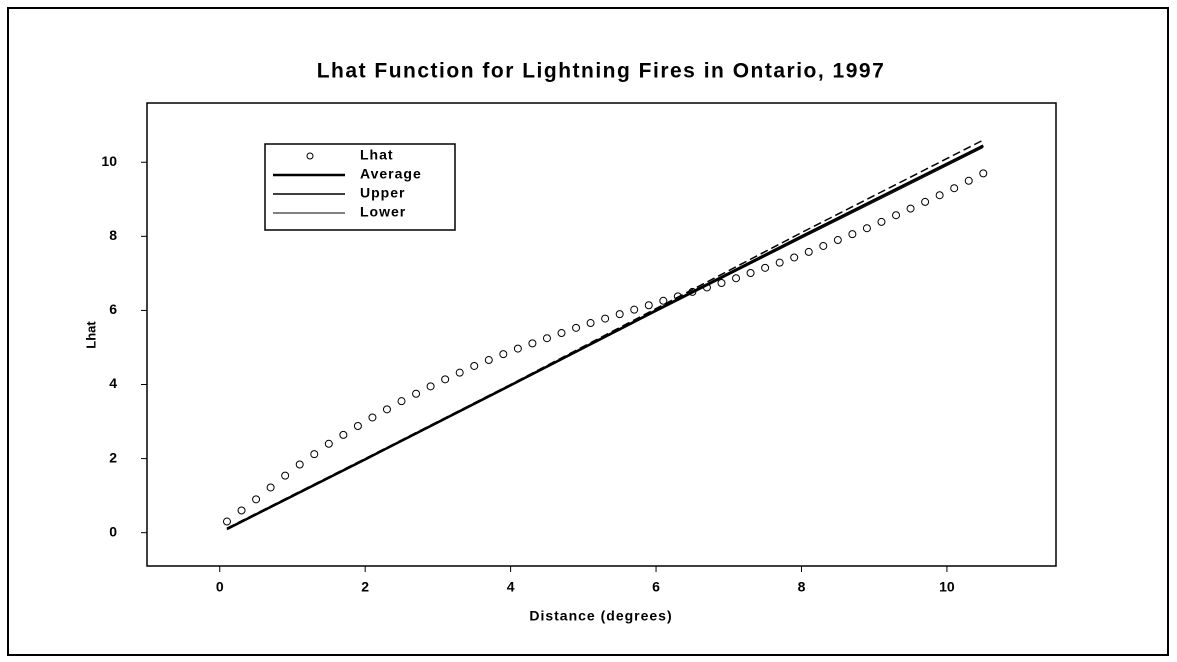 Image resolution: width=1177 pixels, height=662 pixels. What do you see at coordinates (511, 587) in the screenshot?
I see `x-tick-label: 4` at bounding box center [511, 587].